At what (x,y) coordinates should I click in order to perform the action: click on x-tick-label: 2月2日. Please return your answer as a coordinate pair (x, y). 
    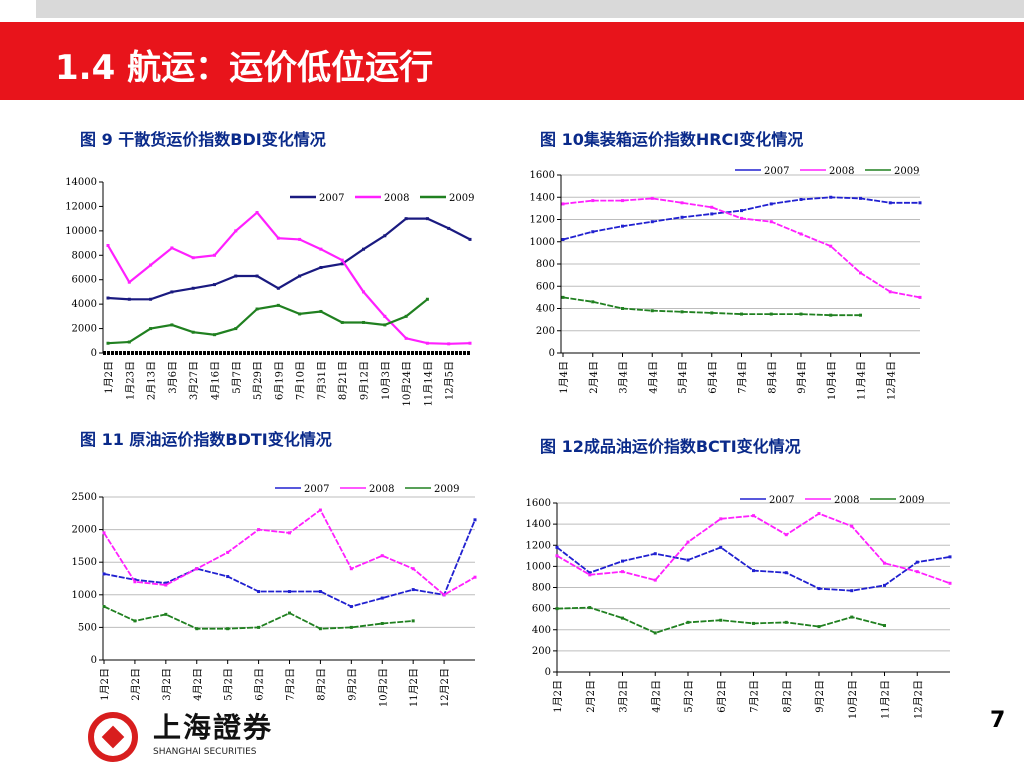
    Looking at the image, I should click on (591, 696).